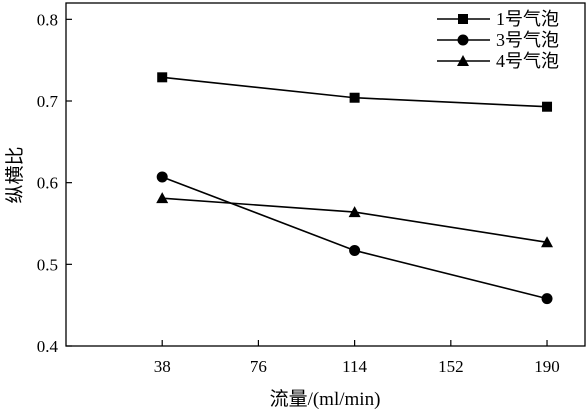 This screenshot has width=587, height=413. I want to click on x-tick-label: 190, so click(547, 366).